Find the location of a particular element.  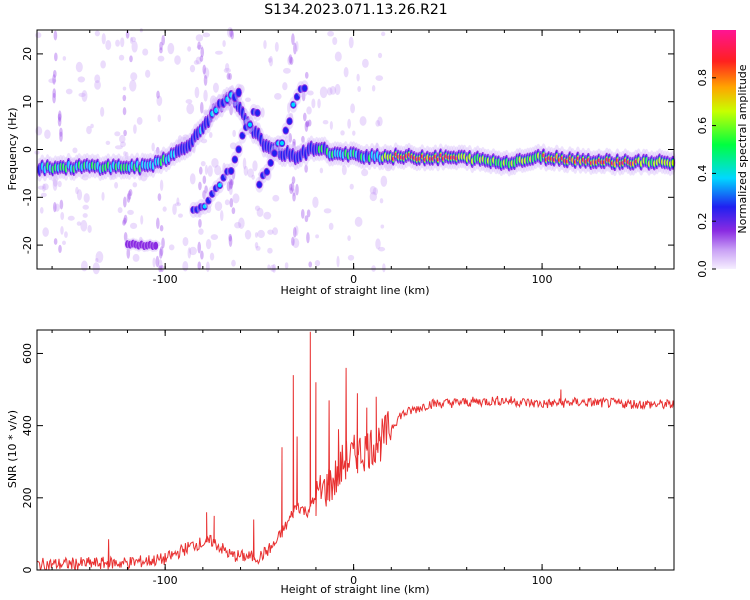

snr-xlabel: Height of straight line (km) is located at coordinates (354, 589).